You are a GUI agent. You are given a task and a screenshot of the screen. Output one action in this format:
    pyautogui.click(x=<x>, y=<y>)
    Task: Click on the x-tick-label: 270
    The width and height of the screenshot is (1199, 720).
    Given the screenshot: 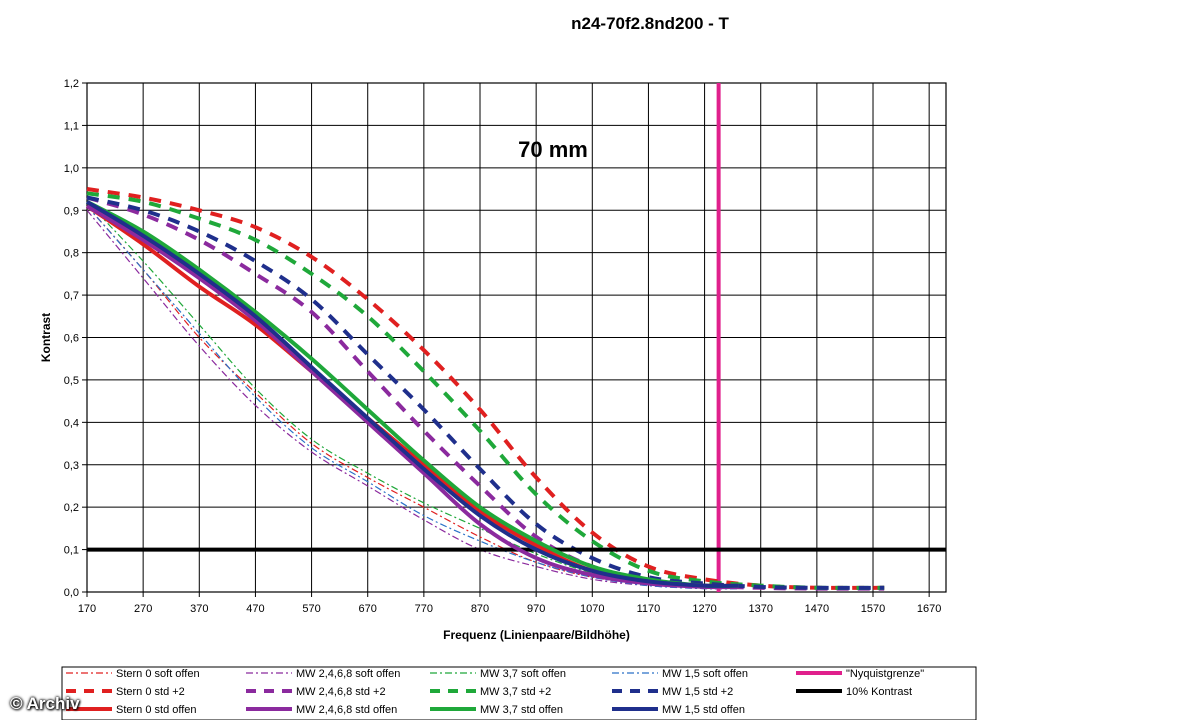 What is the action you would take?
    pyautogui.click(x=143, y=609)
    